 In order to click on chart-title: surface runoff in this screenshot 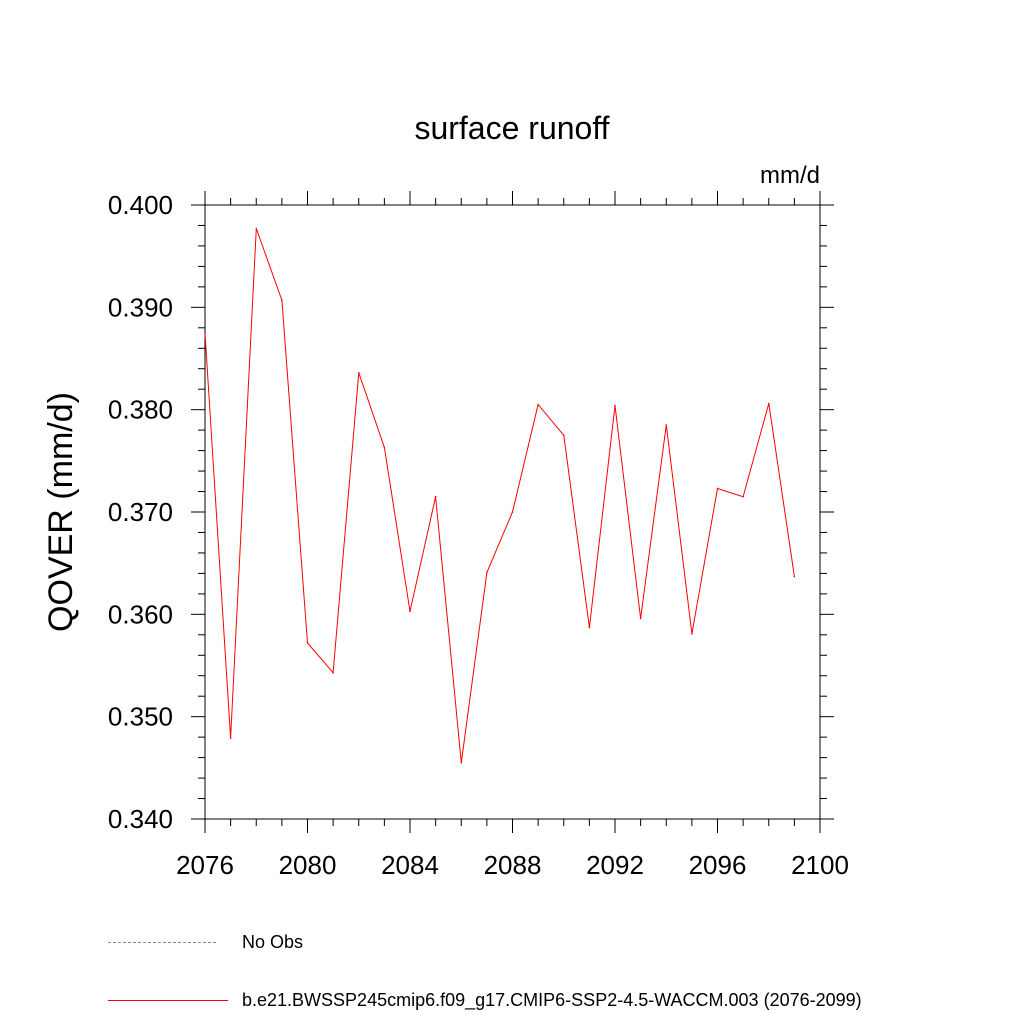, I will do `click(512, 128)`.